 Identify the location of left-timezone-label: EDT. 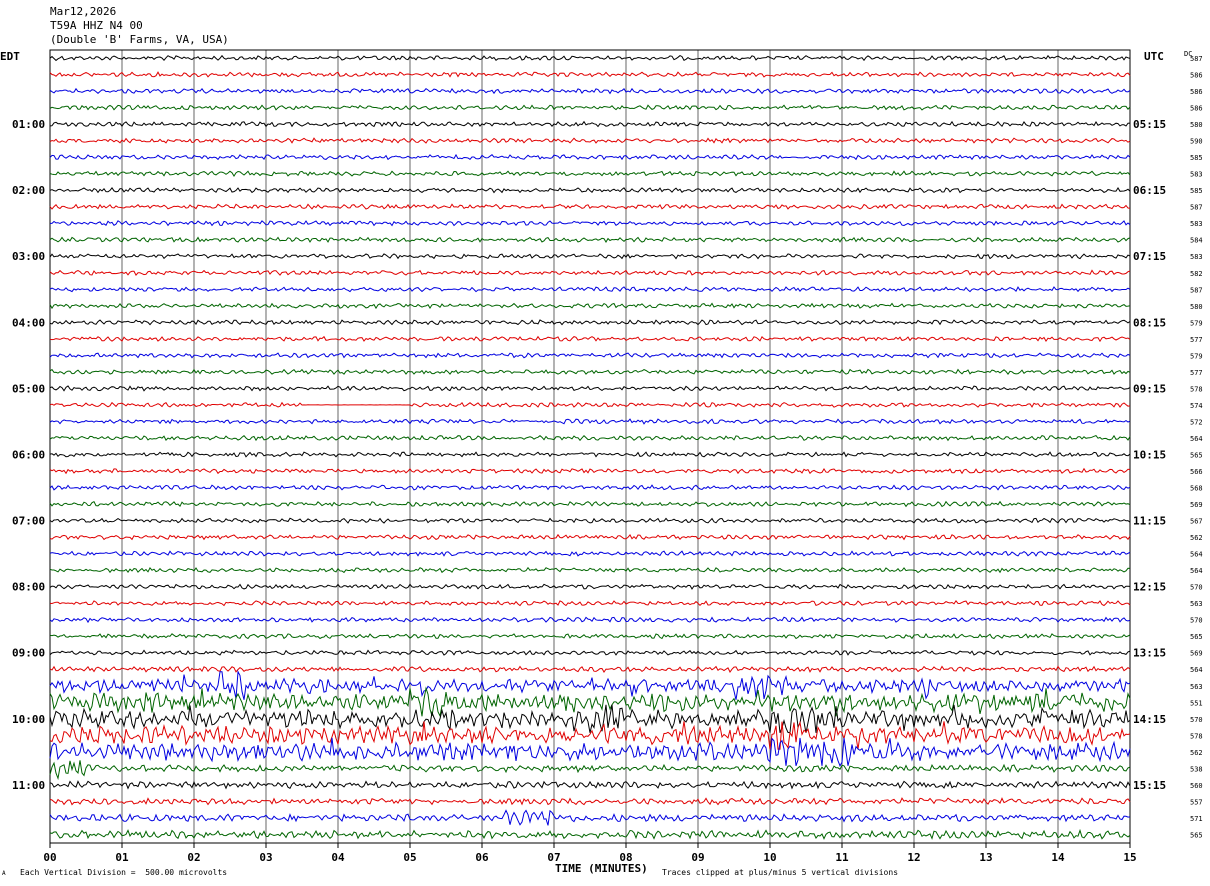
(10, 56).